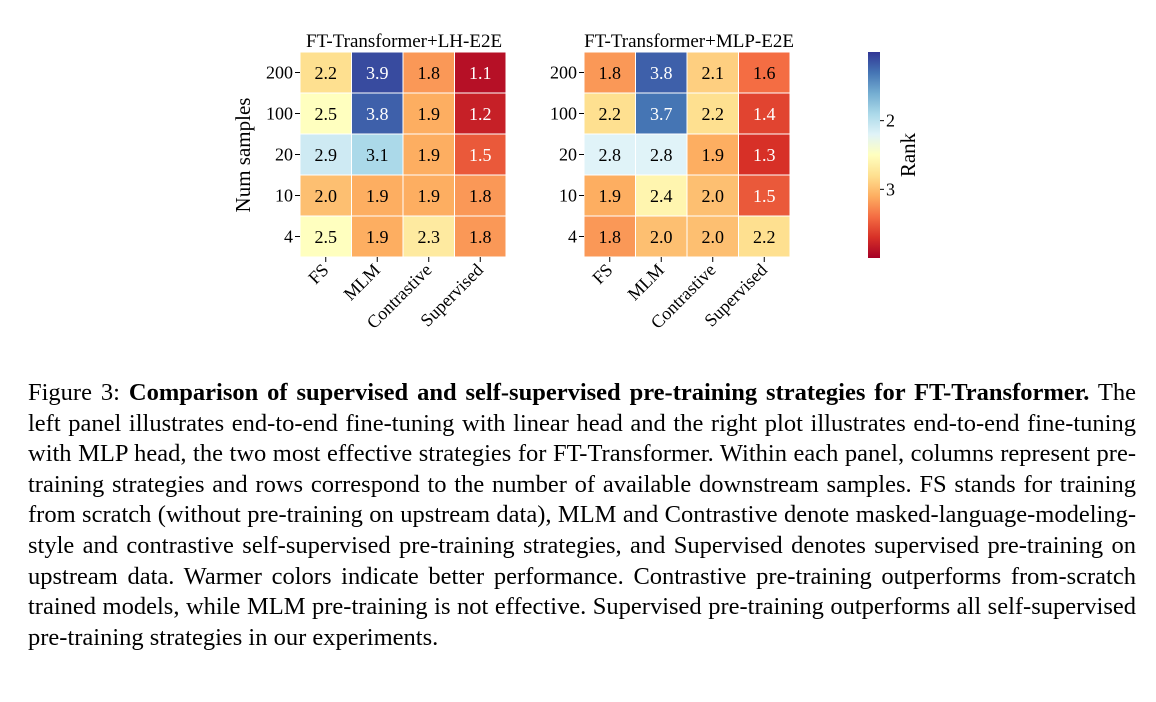 The image size is (1156, 702). What do you see at coordinates (689, 41) in the screenshot?
I see `right-panel-title: FT-Transformer+MLP-E2E` at bounding box center [689, 41].